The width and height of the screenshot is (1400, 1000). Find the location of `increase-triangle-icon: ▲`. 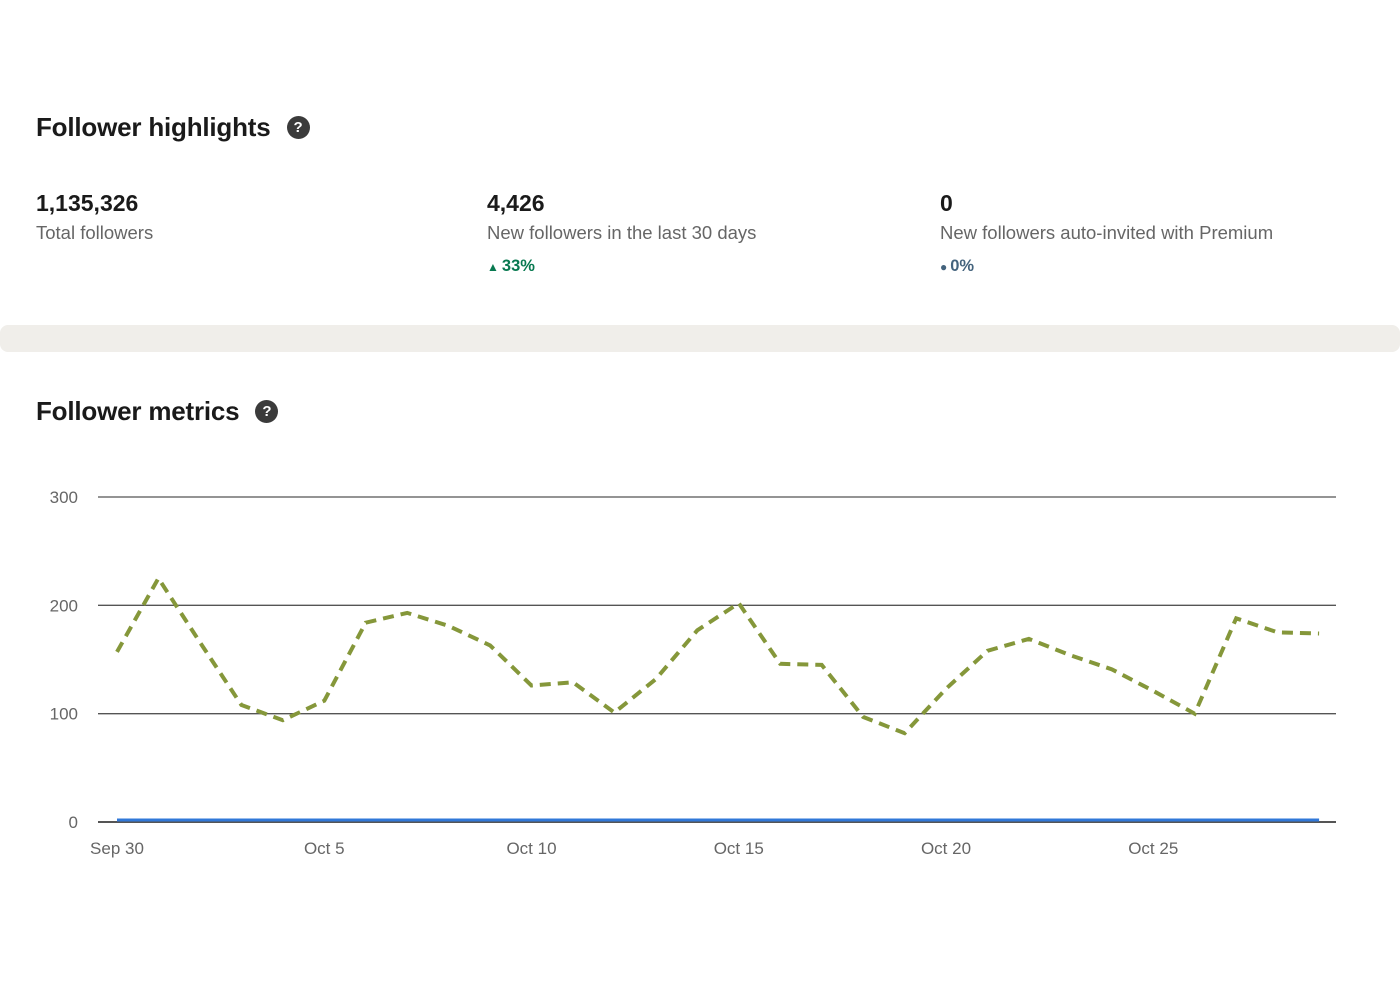

increase-triangle-icon: ▲ is located at coordinates (493, 266).